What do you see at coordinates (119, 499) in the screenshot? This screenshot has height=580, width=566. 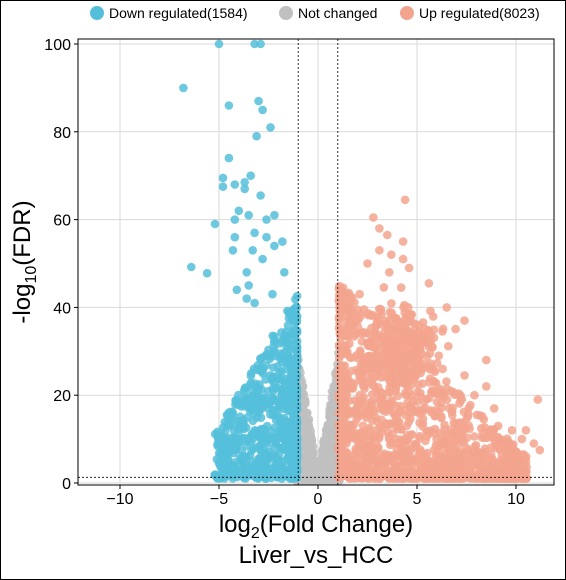 I see `x-tick-label: −10` at bounding box center [119, 499].